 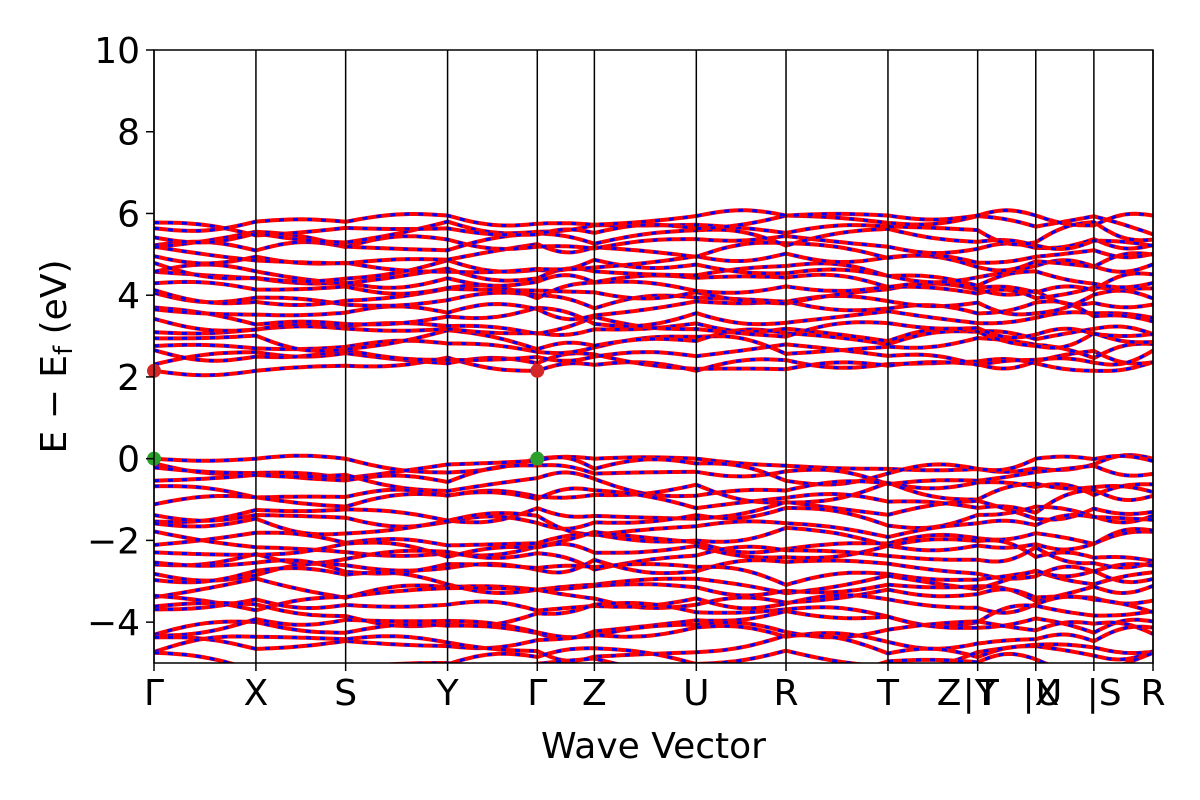 What do you see at coordinates (128, 378) in the screenshot?
I see `y-tick-label-4: 2` at bounding box center [128, 378].